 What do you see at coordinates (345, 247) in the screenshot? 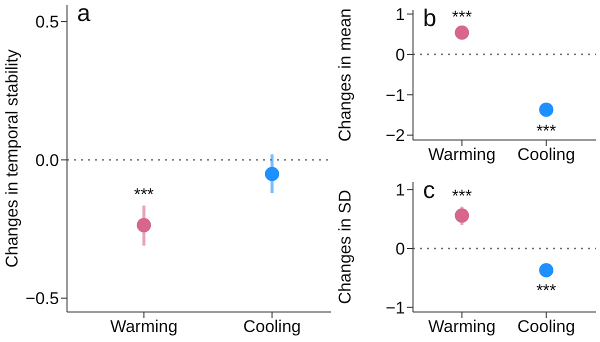
I see `y-axis-title: Changes in SD` at bounding box center [345, 247].